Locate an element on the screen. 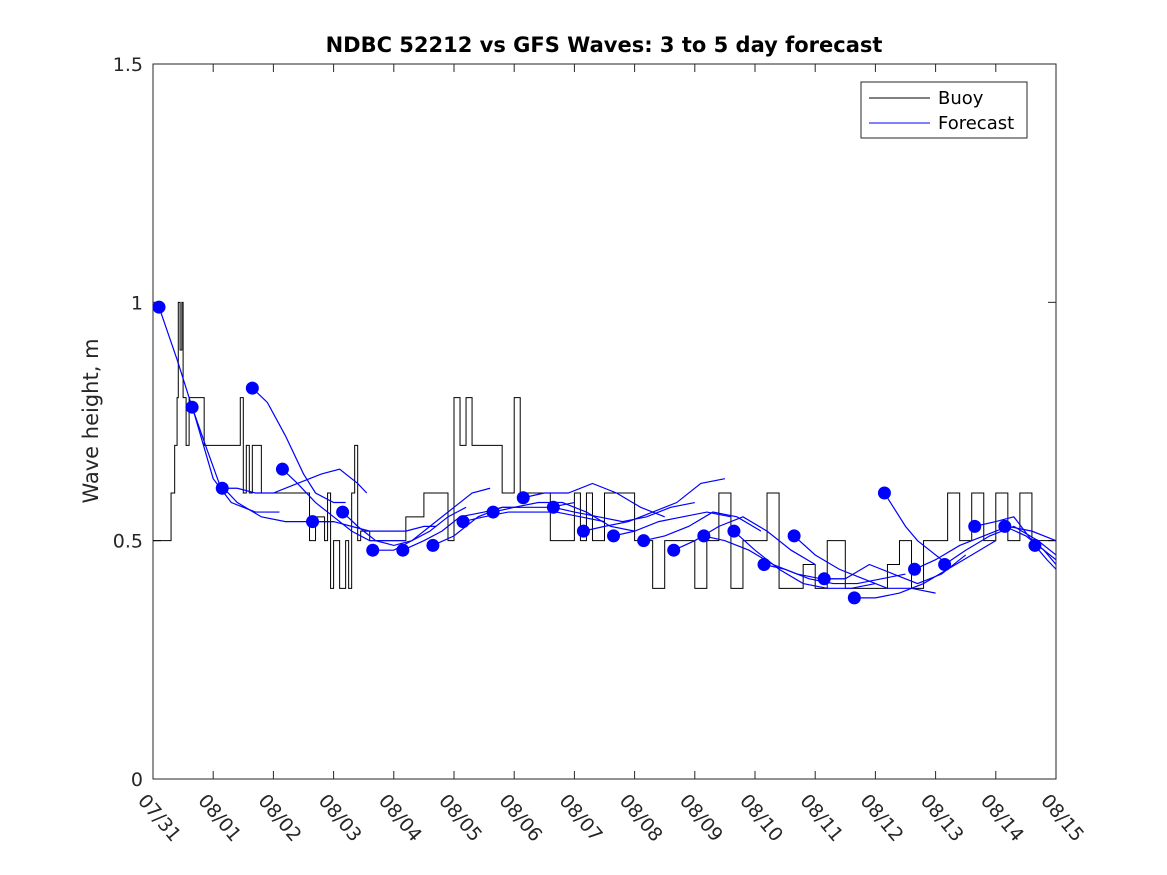  legend: Buoy Forecast is located at coordinates (944, 110).